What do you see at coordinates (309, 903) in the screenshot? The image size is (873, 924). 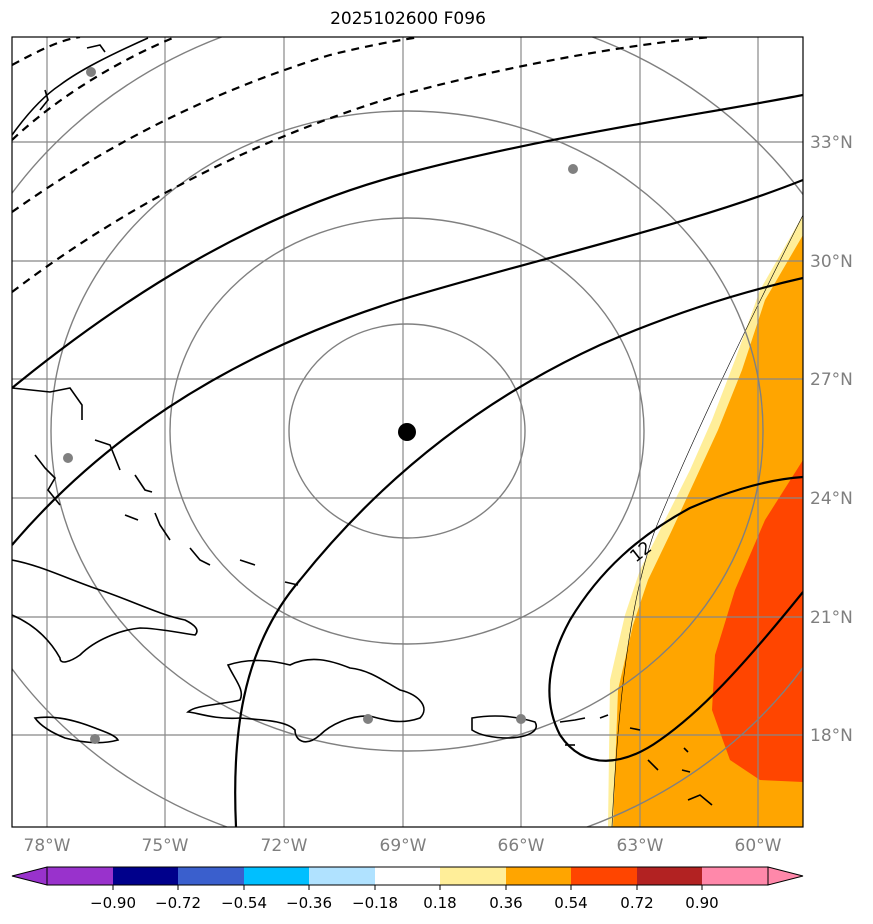 I see `colorbar-tick-label: −0.36` at bounding box center [309, 903].